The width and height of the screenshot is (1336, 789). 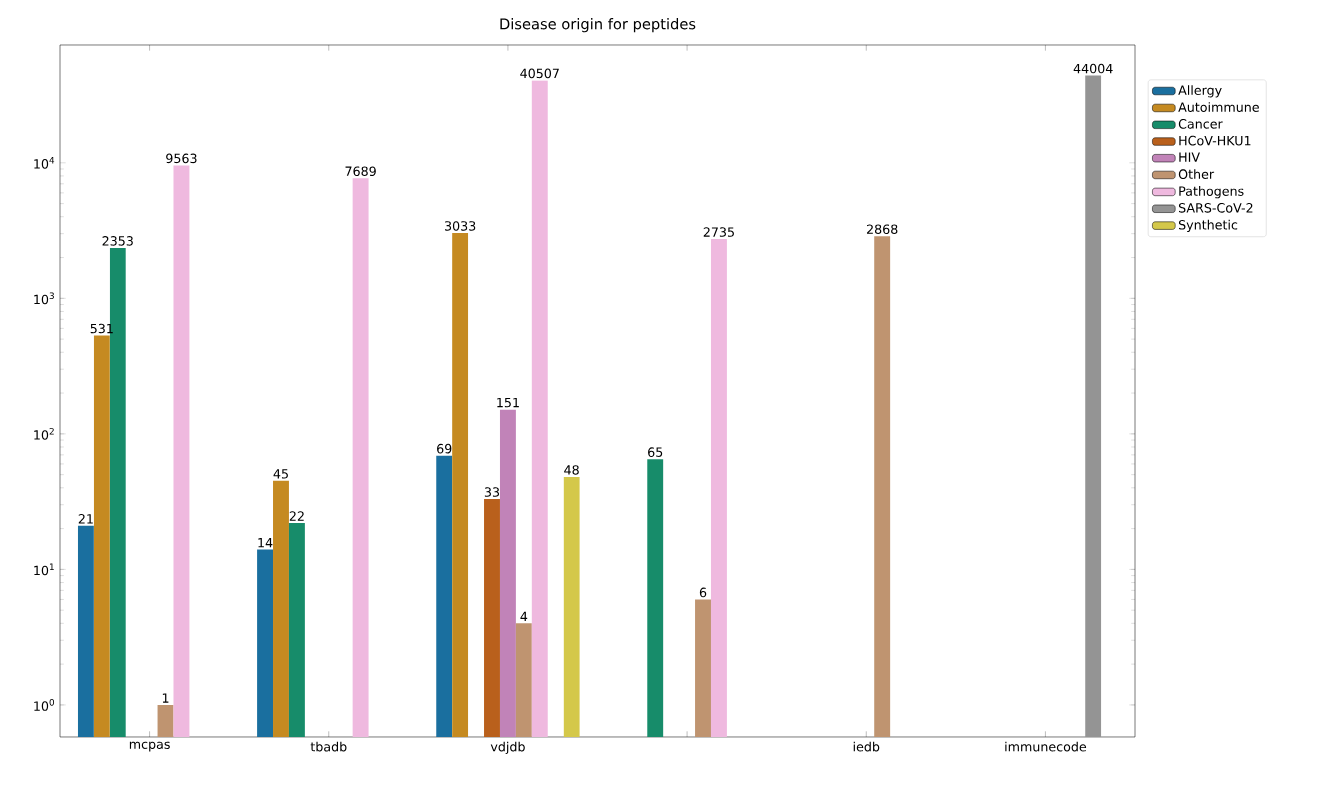 What do you see at coordinates (181, 158) in the screenshot?
I see `data-label: 9563` at bounding box center [181, 158].